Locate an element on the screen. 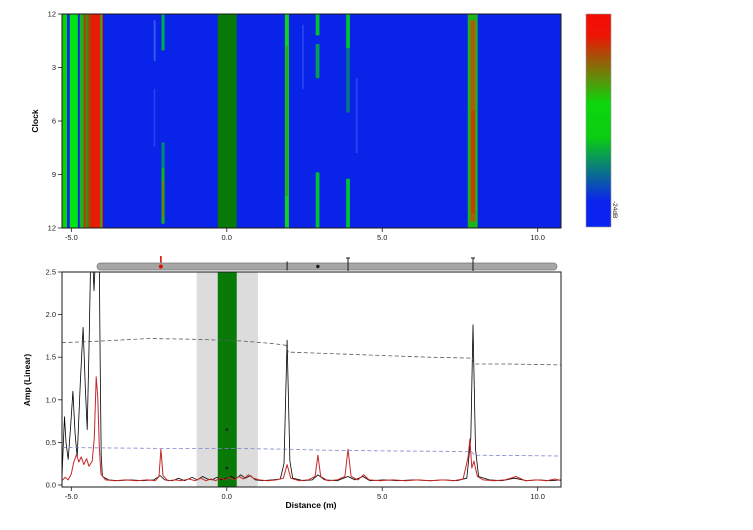 The image size is (753, 530). colorbar is located at coordinates (598, 120).